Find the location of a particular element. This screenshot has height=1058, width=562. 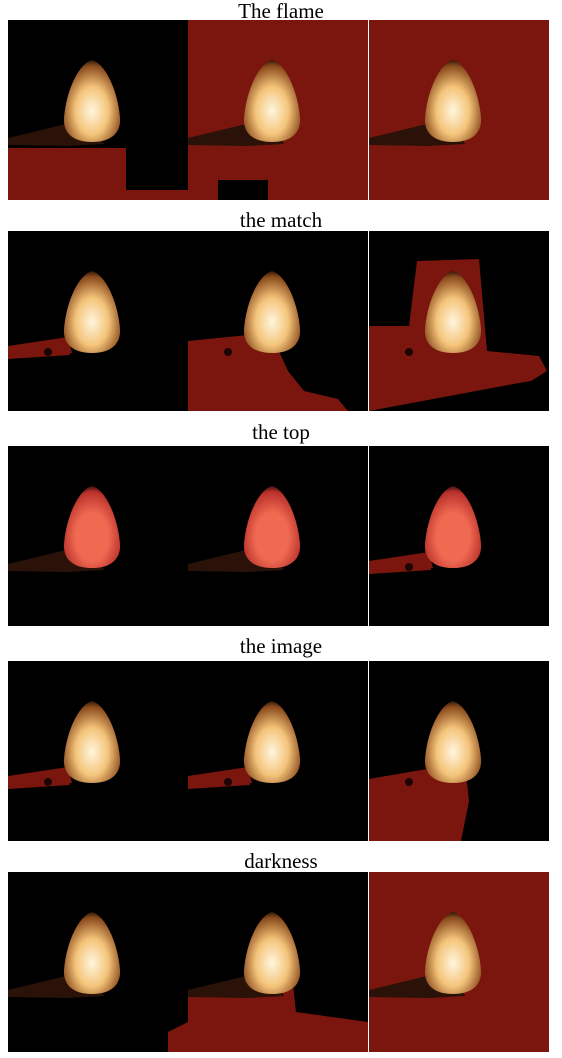

row-caption: darkness is located at coordinates (281, 861).